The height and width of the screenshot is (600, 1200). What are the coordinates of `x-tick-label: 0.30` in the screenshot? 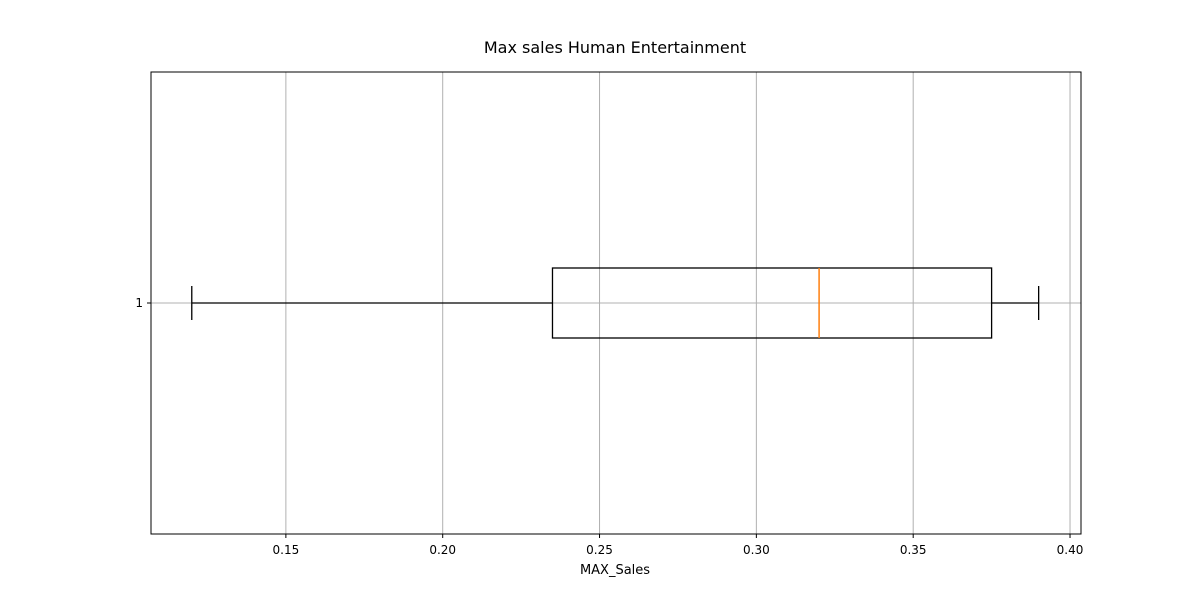 It's located at (756, 550).